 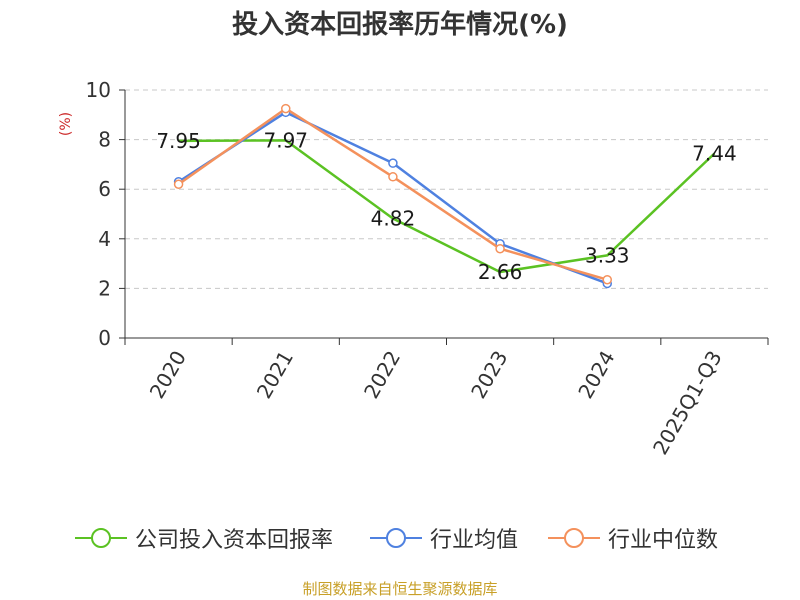 I want to click on y-tick-label: 10, so click(x=98, y=90).